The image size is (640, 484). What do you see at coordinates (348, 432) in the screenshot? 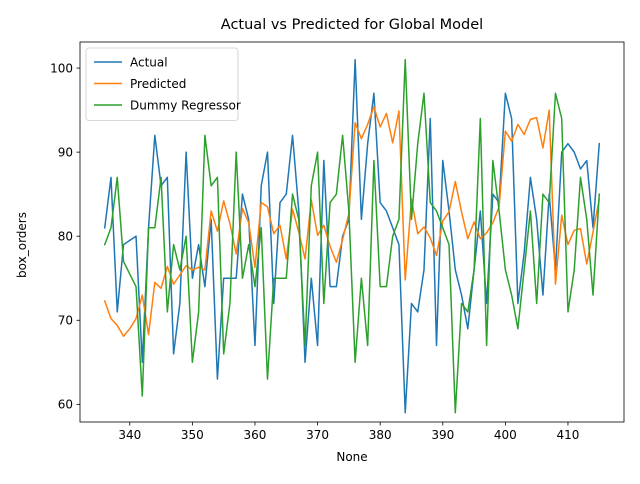
I see `x-axis: 340 350 360 370 380 390 400 410` at bounding box center [348, 432].